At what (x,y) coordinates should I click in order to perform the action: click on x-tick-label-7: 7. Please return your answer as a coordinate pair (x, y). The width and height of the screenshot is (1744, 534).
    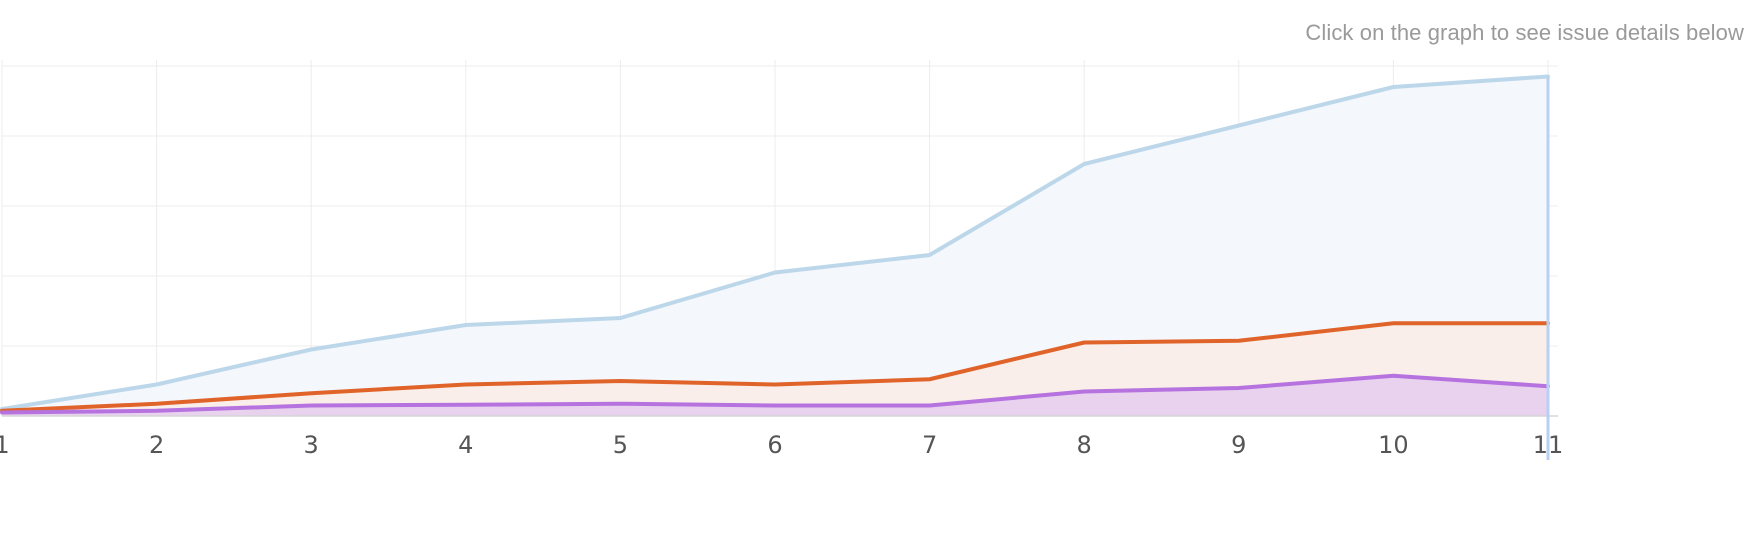
    Looking at the image, I should click on (929, 445).